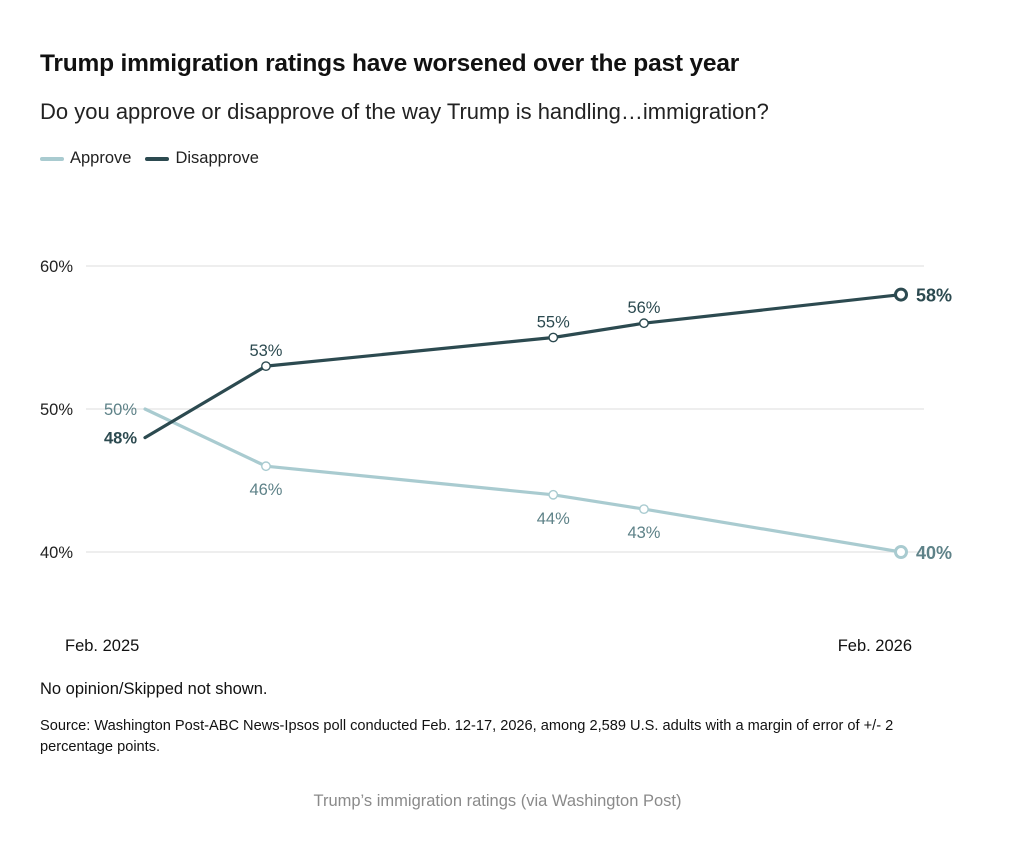 This screenshot has height=852, width=1010. I want to click on legend: Approve Disapprove, so click(156, 158).